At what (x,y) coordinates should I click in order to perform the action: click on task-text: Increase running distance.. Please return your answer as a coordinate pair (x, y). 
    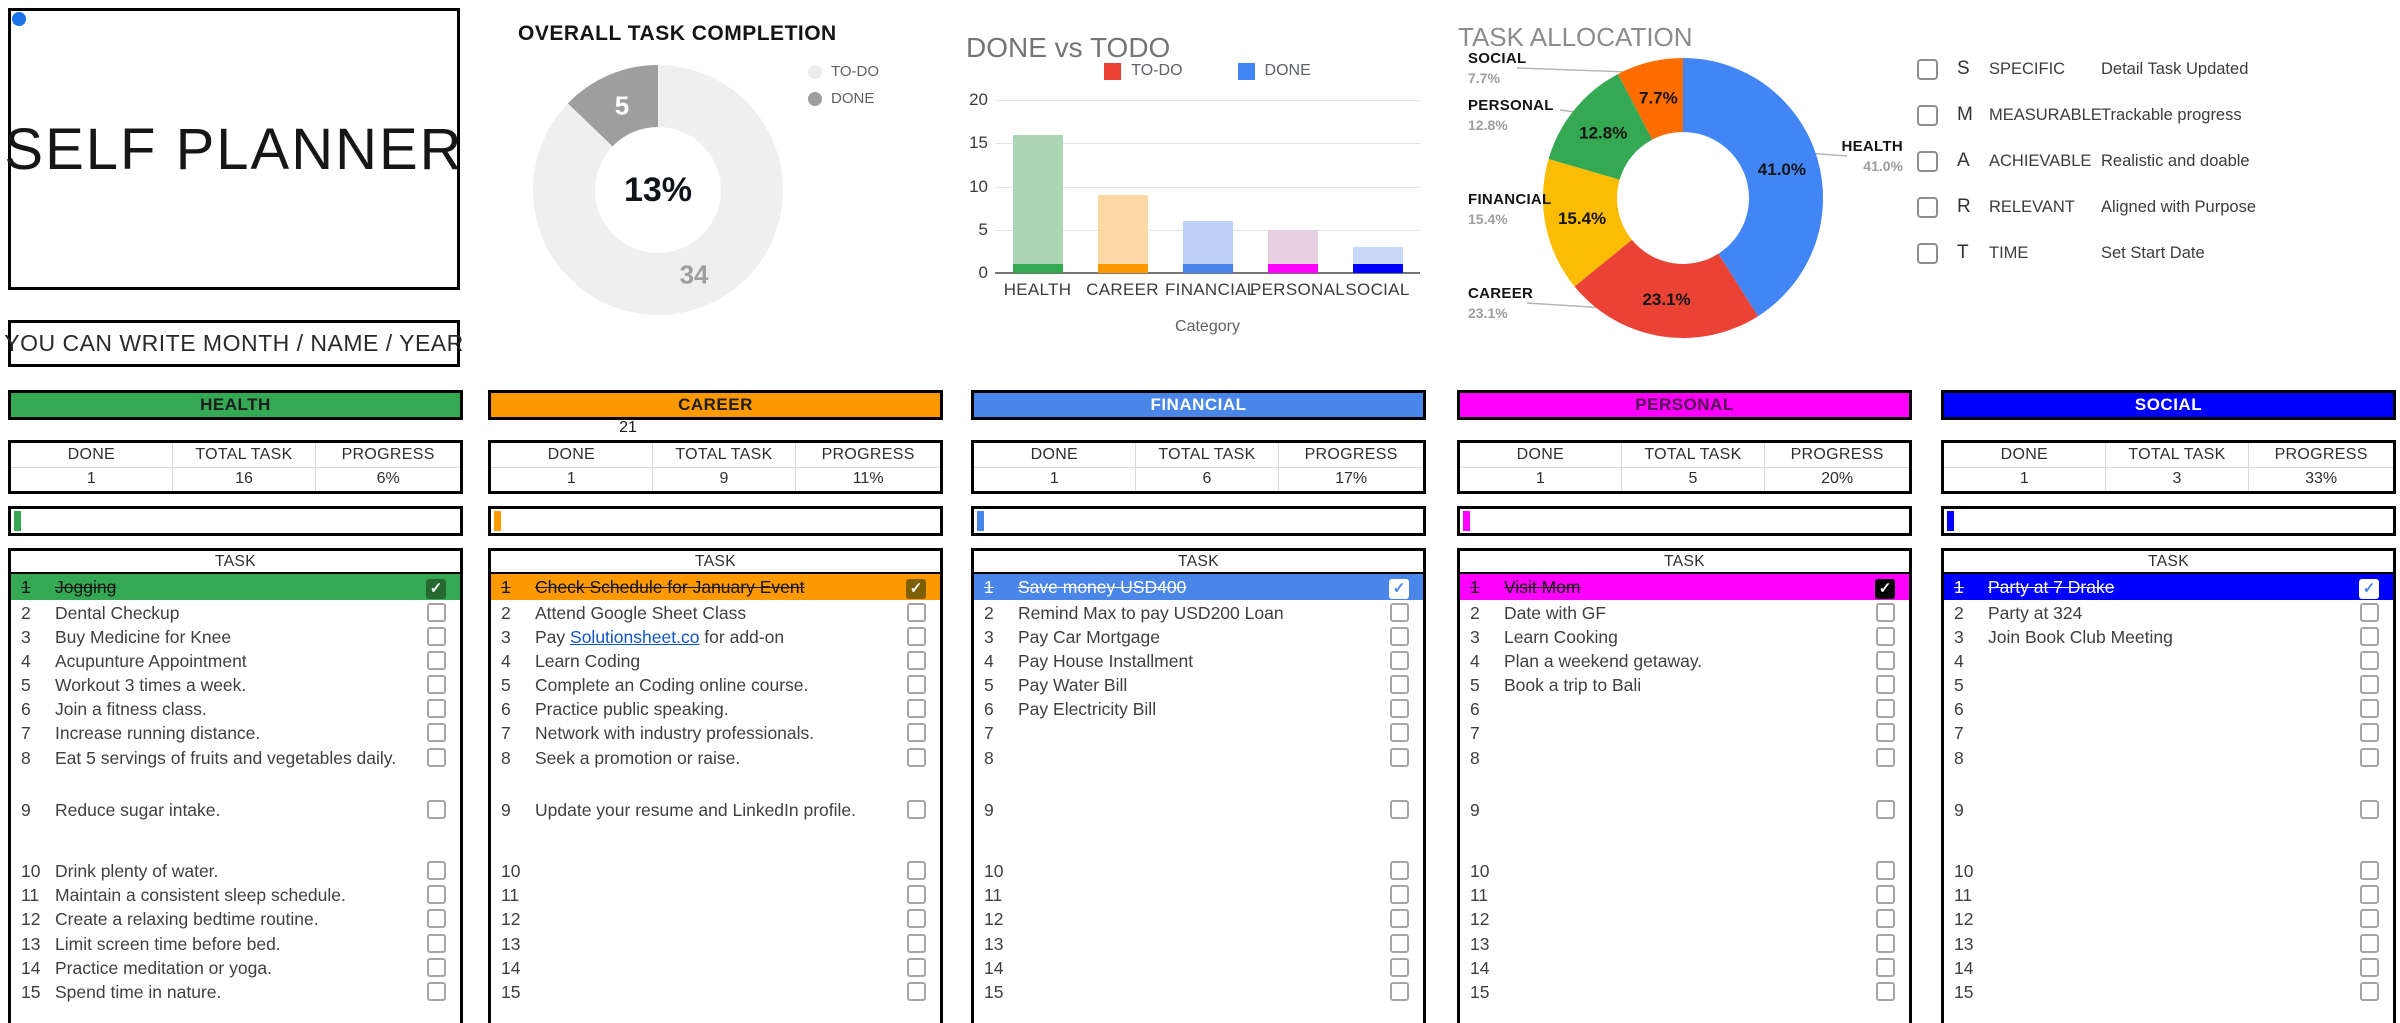
    Looking at the image, I should click on (158, 733).